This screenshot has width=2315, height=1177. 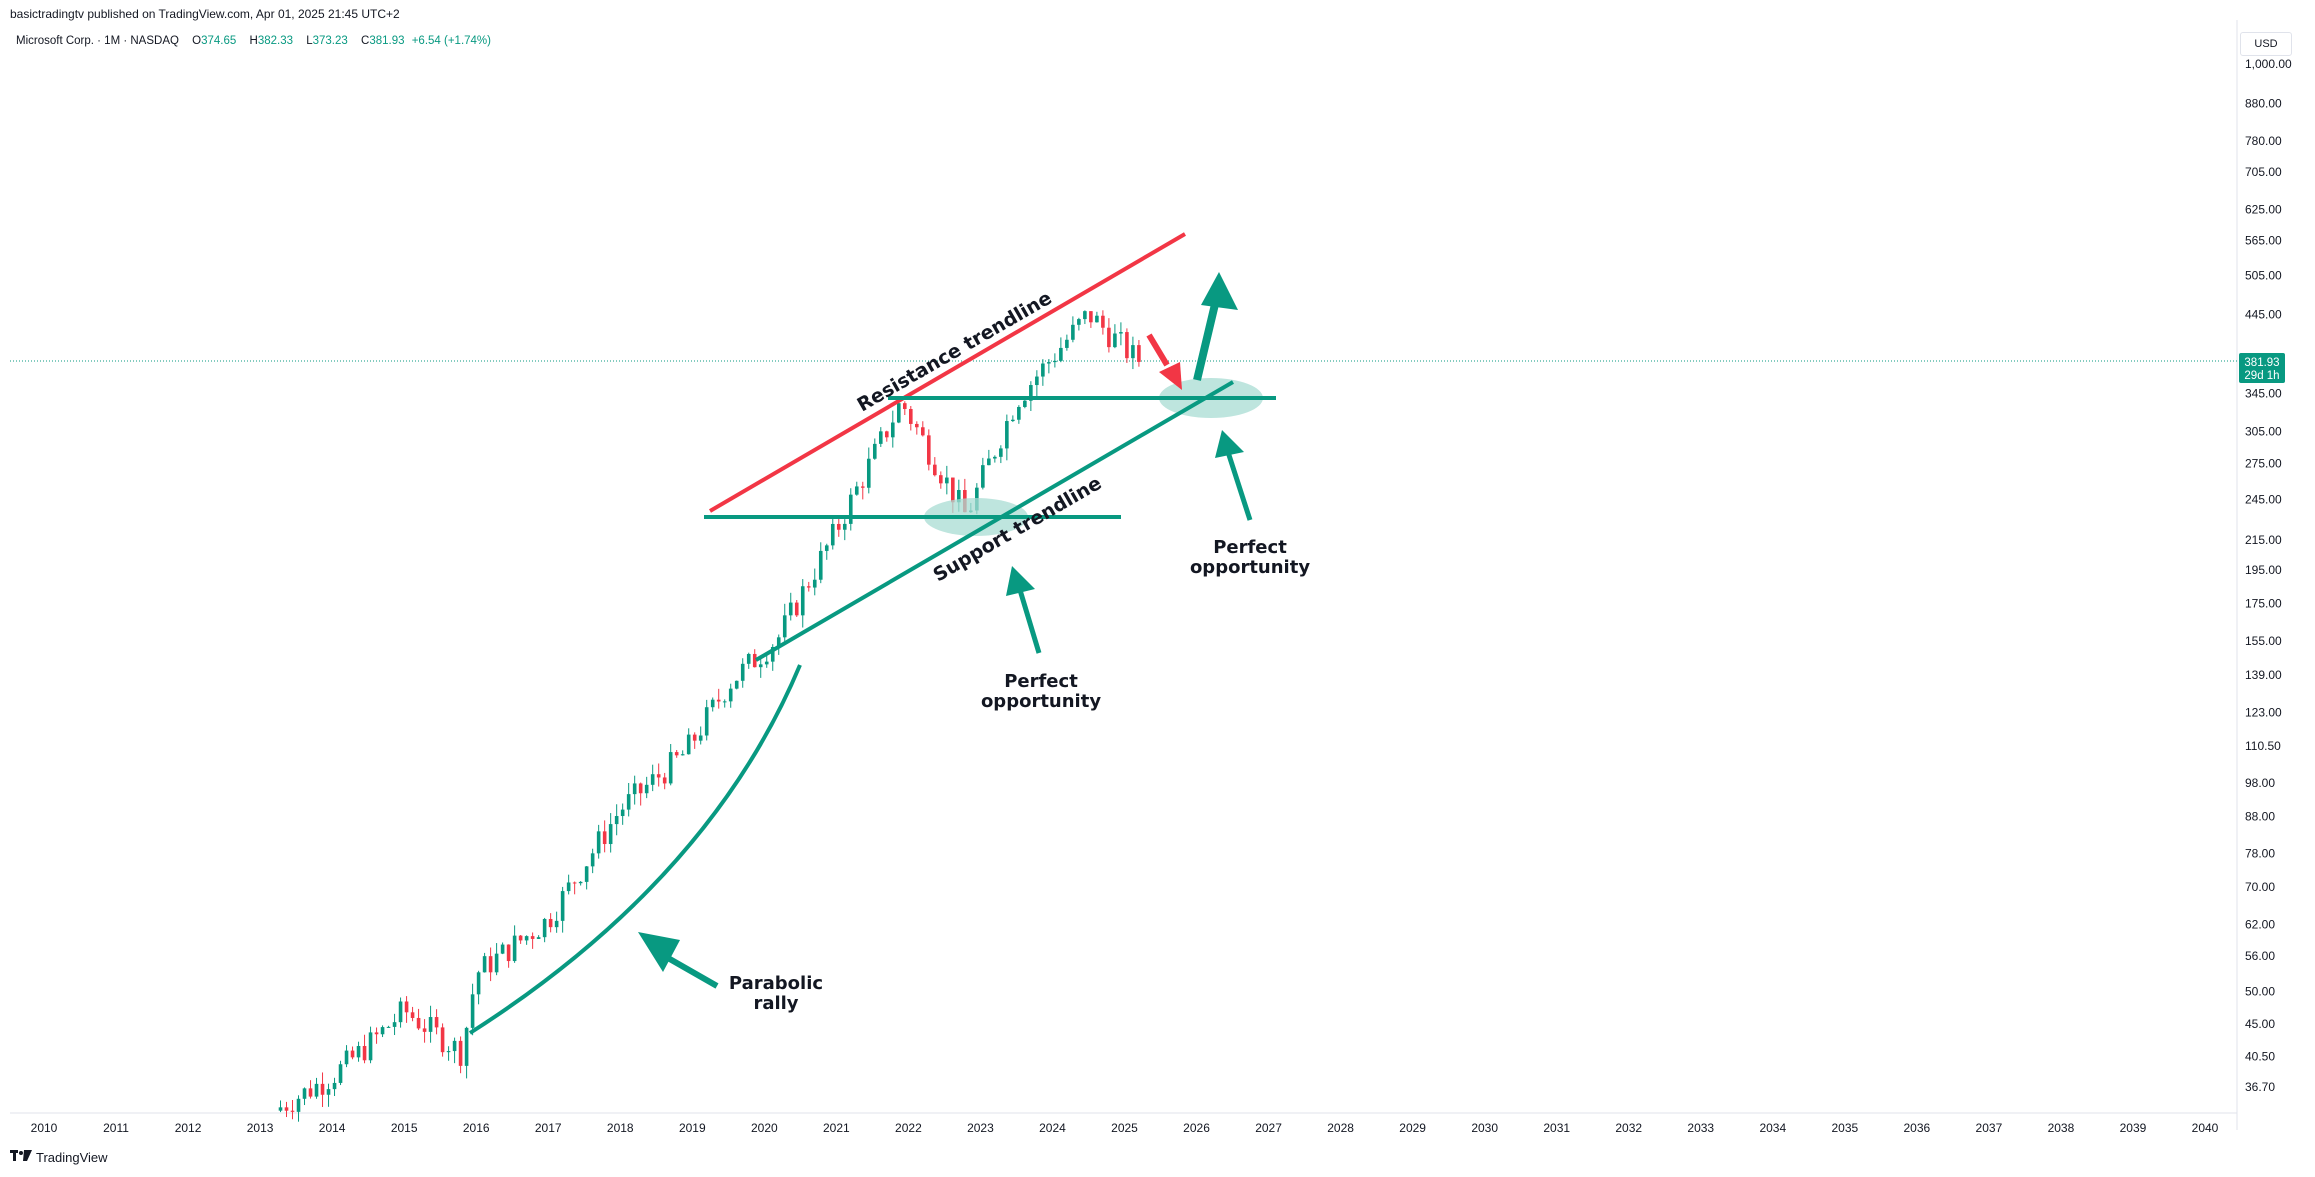 I want to click on price-tick-28: 36.70, so click(x=2260, y=1087).